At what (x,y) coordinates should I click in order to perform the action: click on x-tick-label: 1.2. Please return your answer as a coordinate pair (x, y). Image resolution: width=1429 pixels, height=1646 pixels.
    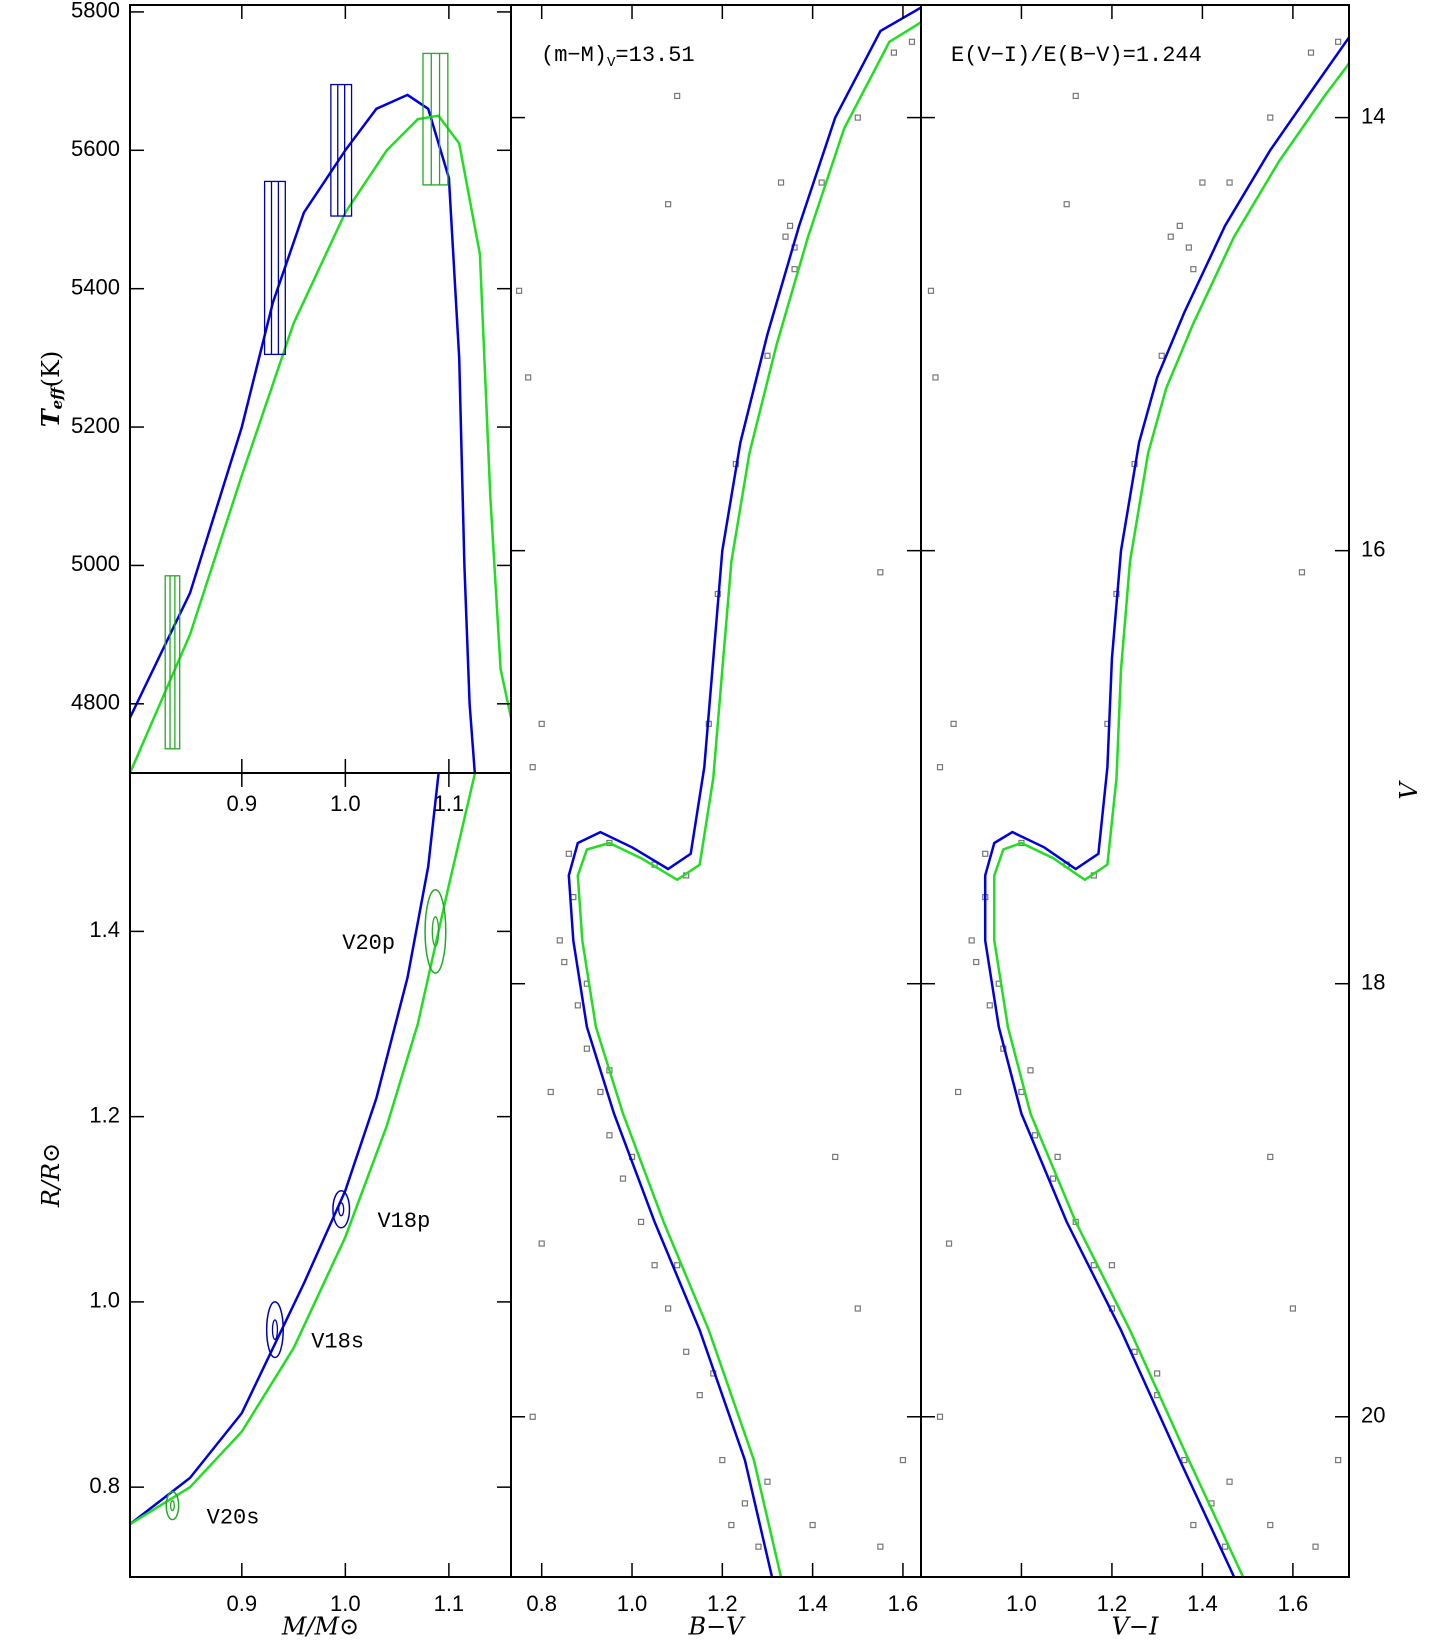
    Looking at the image, I should click on (722, 1603).